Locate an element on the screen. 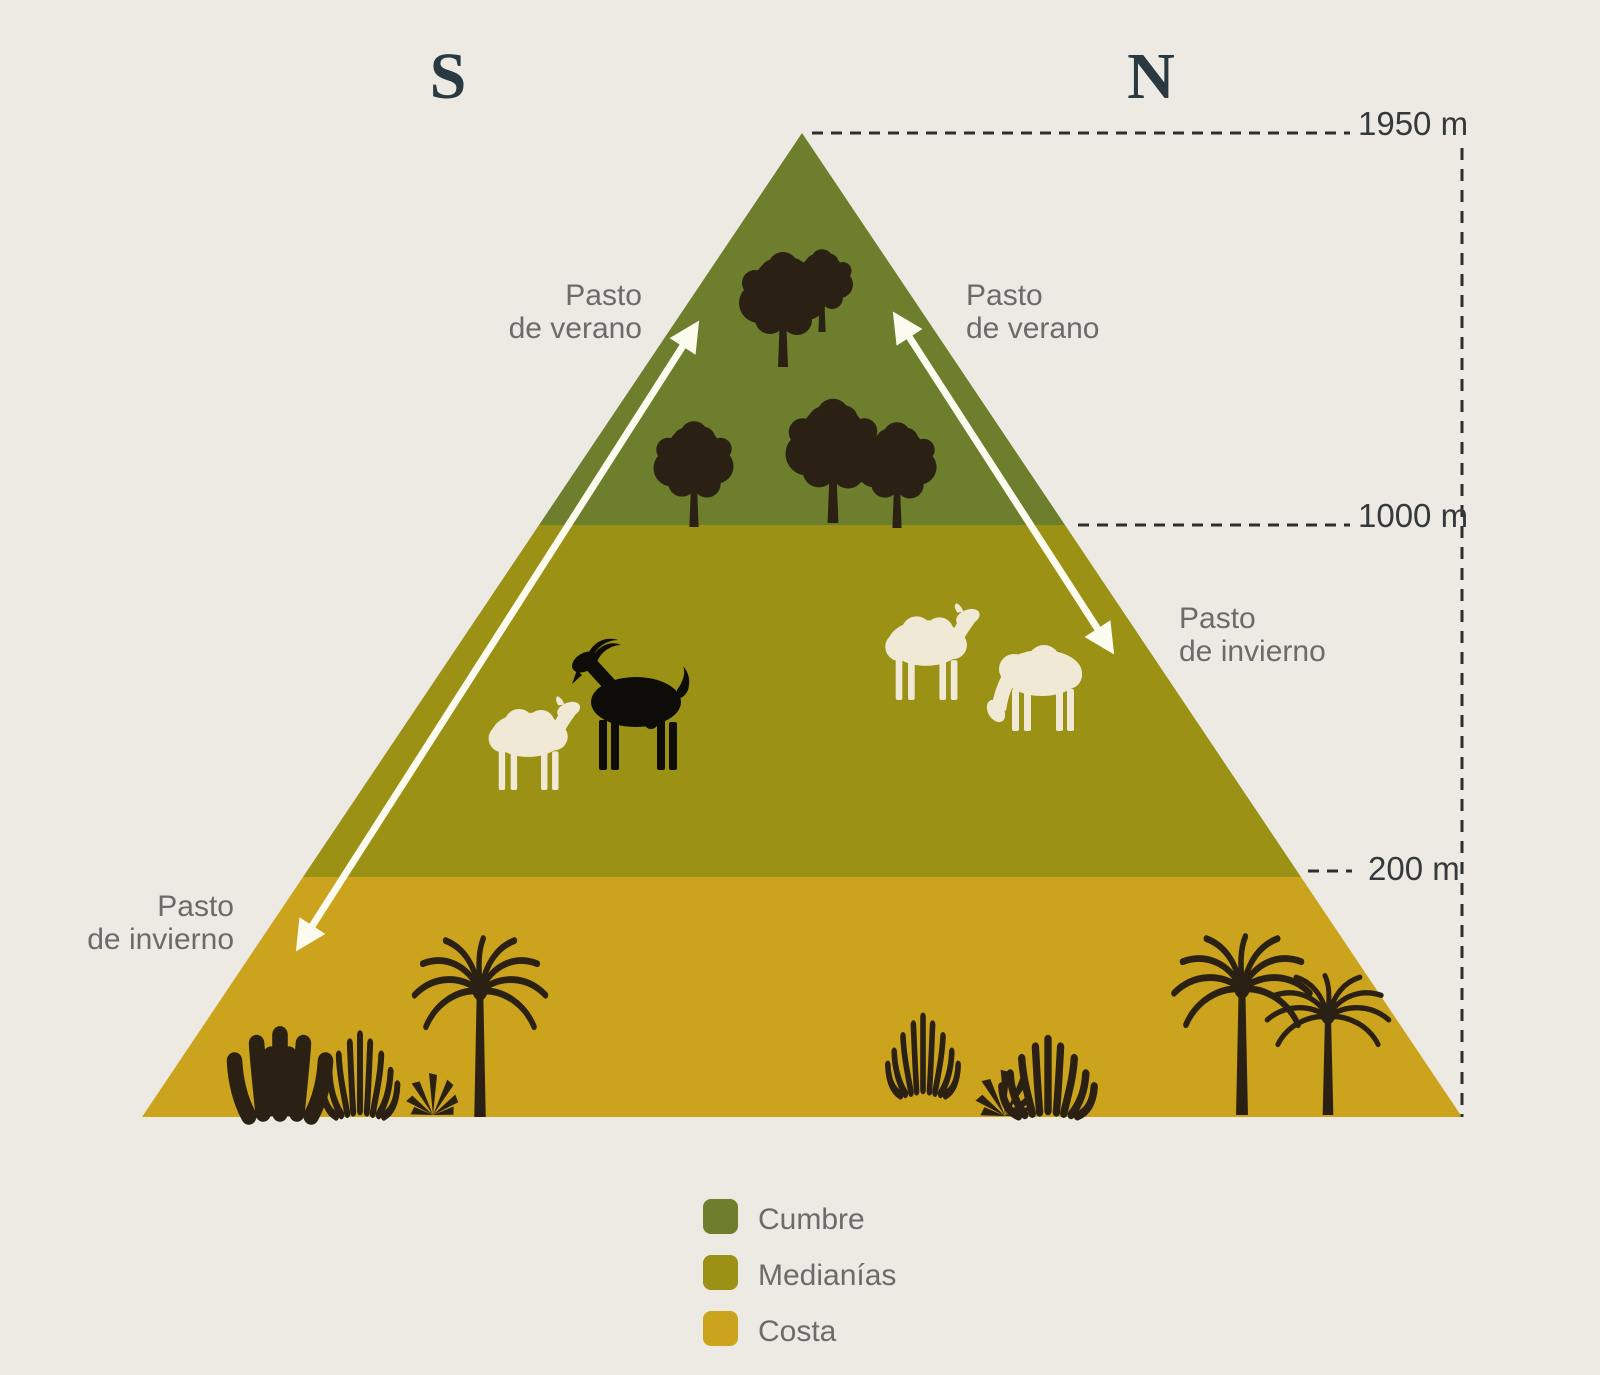 The image size is (1600, 1375). label-pasto-verano-north: Pasto de verano is located at coordinates (1032, 312).